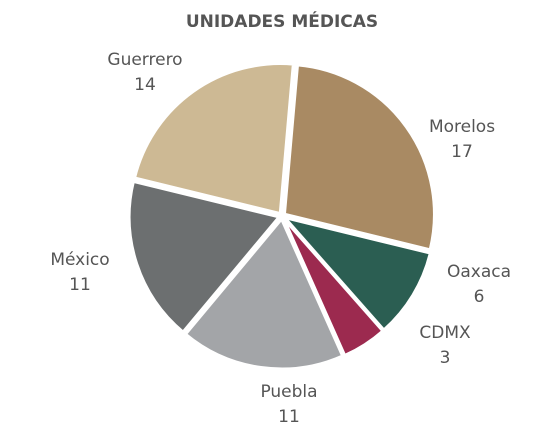 The height and width of the screenshot is (423, 546). Describe the element at coordinates (144, 60) in the screenshot. I see `slice-label: Guerrero` at that location.